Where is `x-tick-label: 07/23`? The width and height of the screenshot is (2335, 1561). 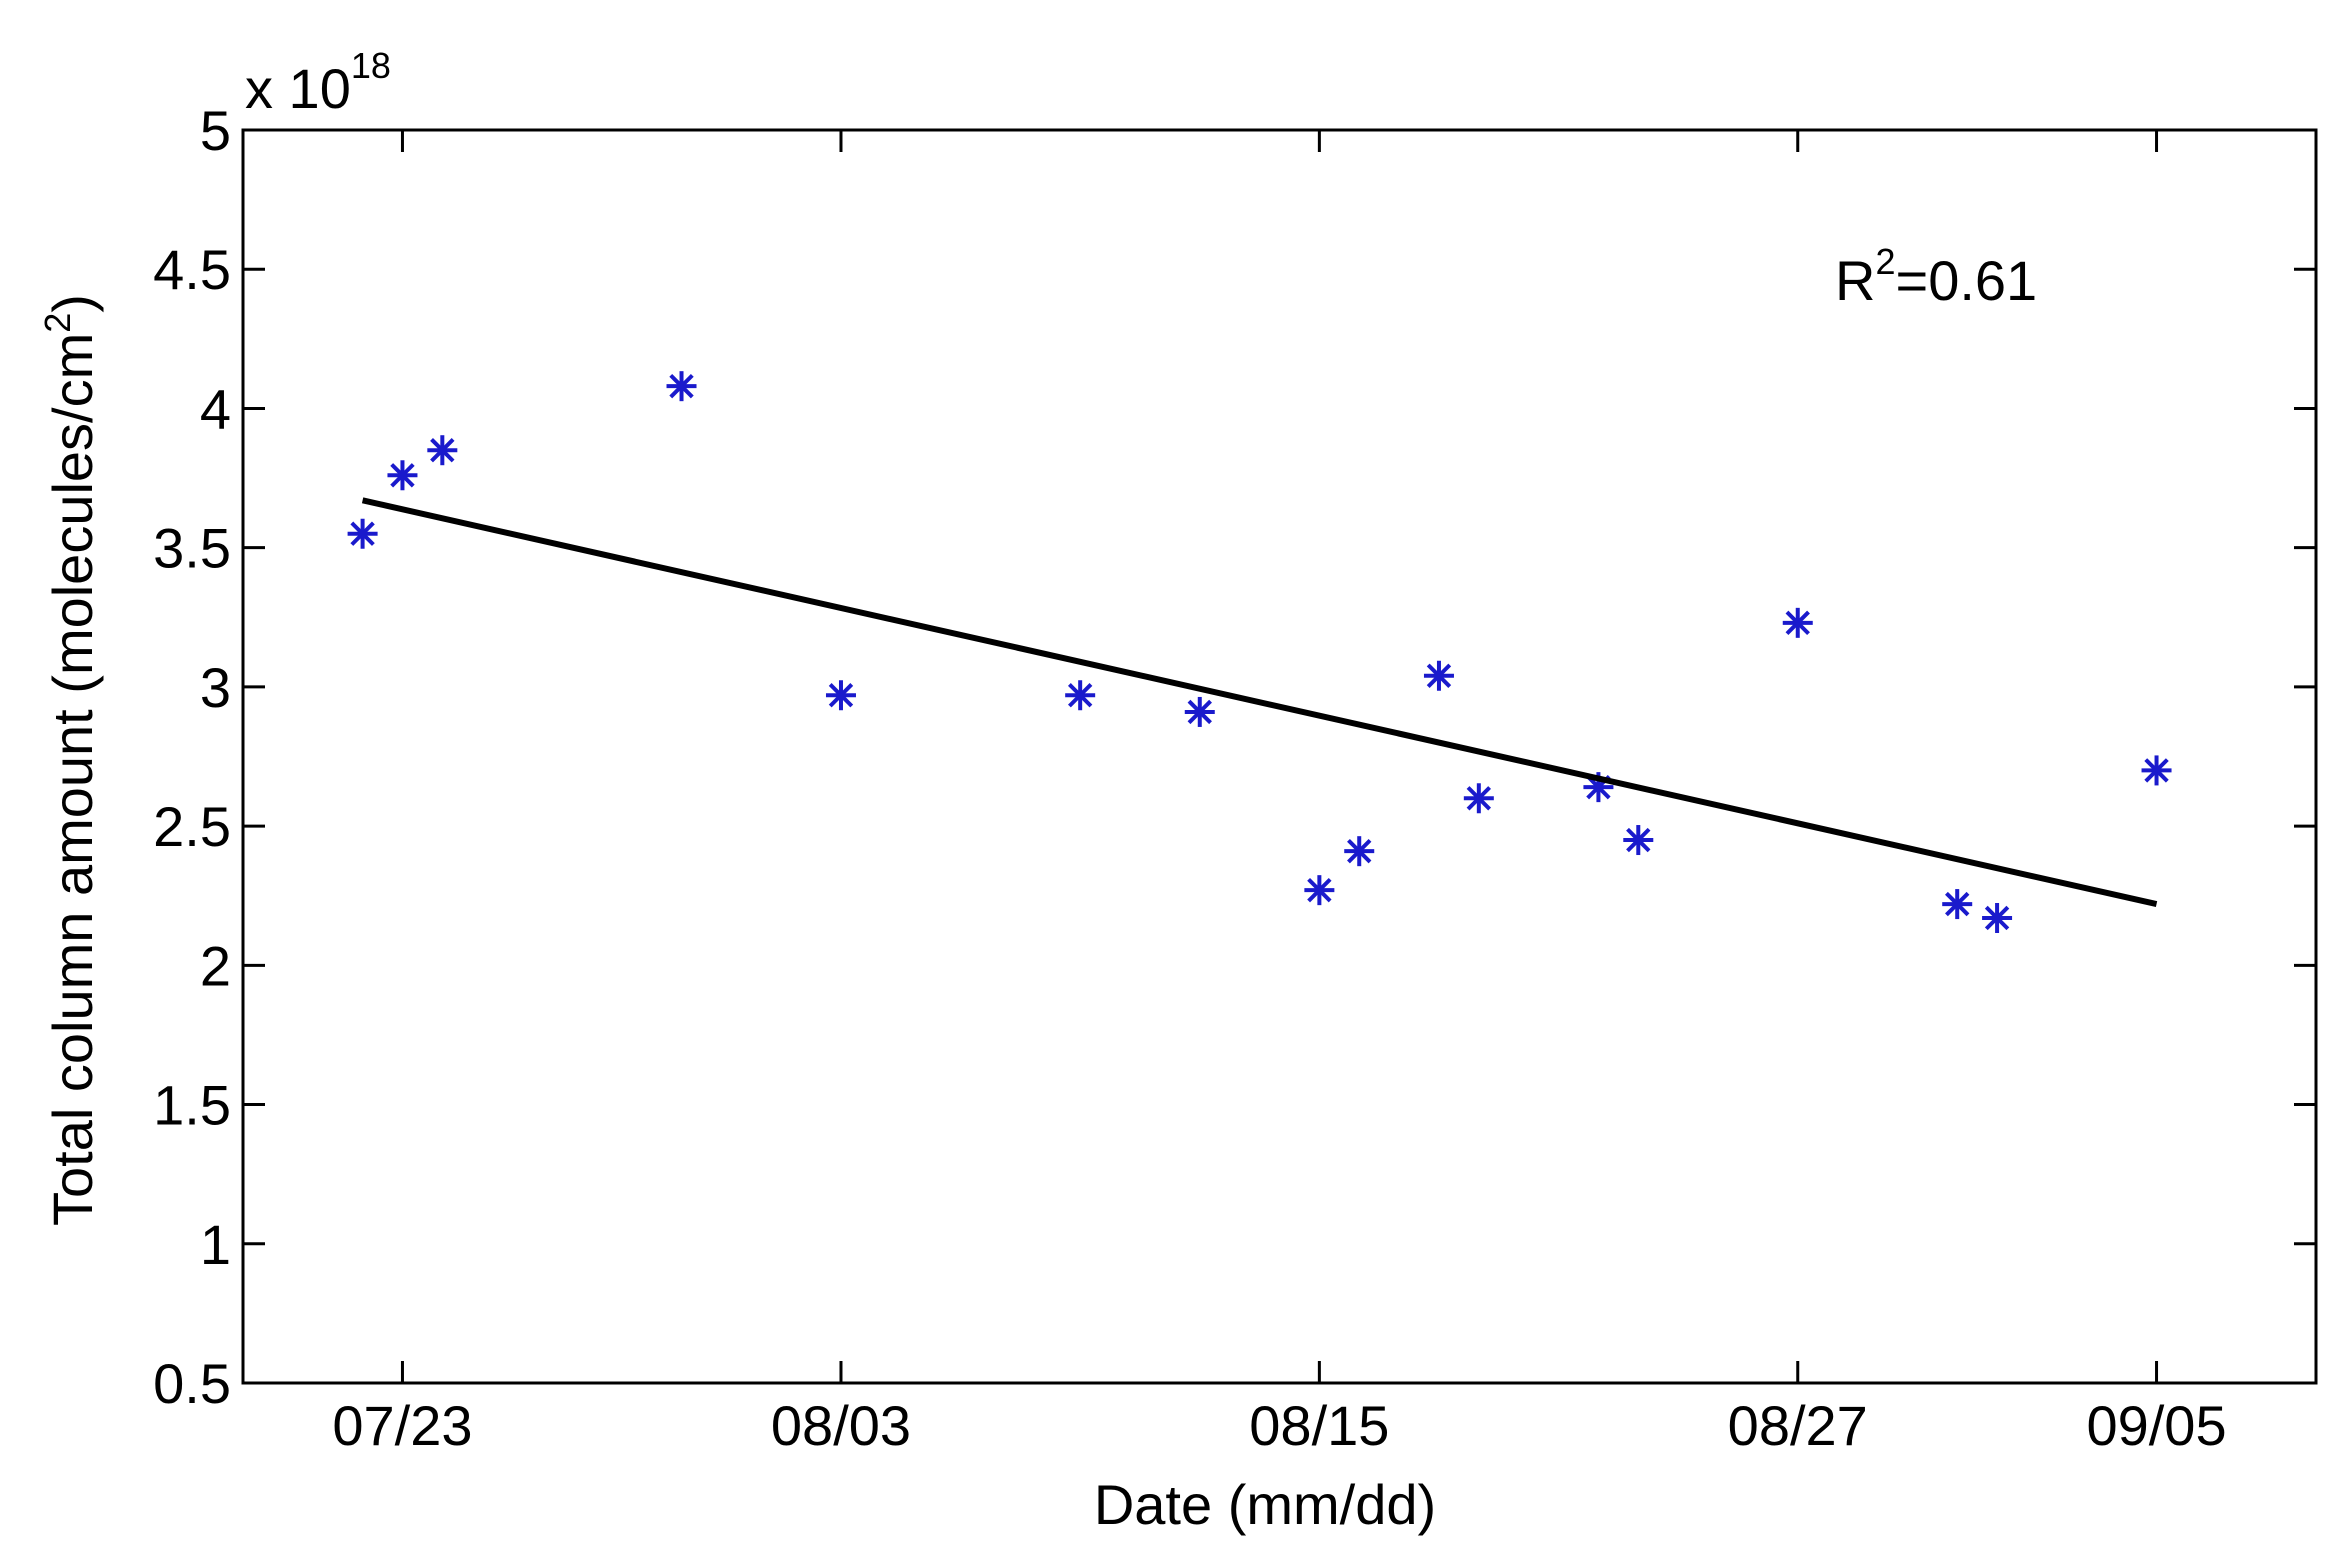 x-tick-label: 07/23 is located at coordinates (402, 1425).